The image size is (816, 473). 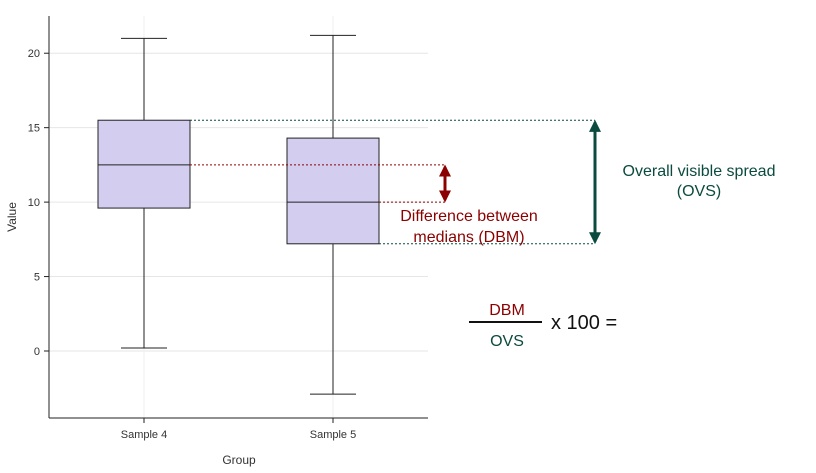 I want to click on y-tick-label: 20, so click(x=34, y=54).